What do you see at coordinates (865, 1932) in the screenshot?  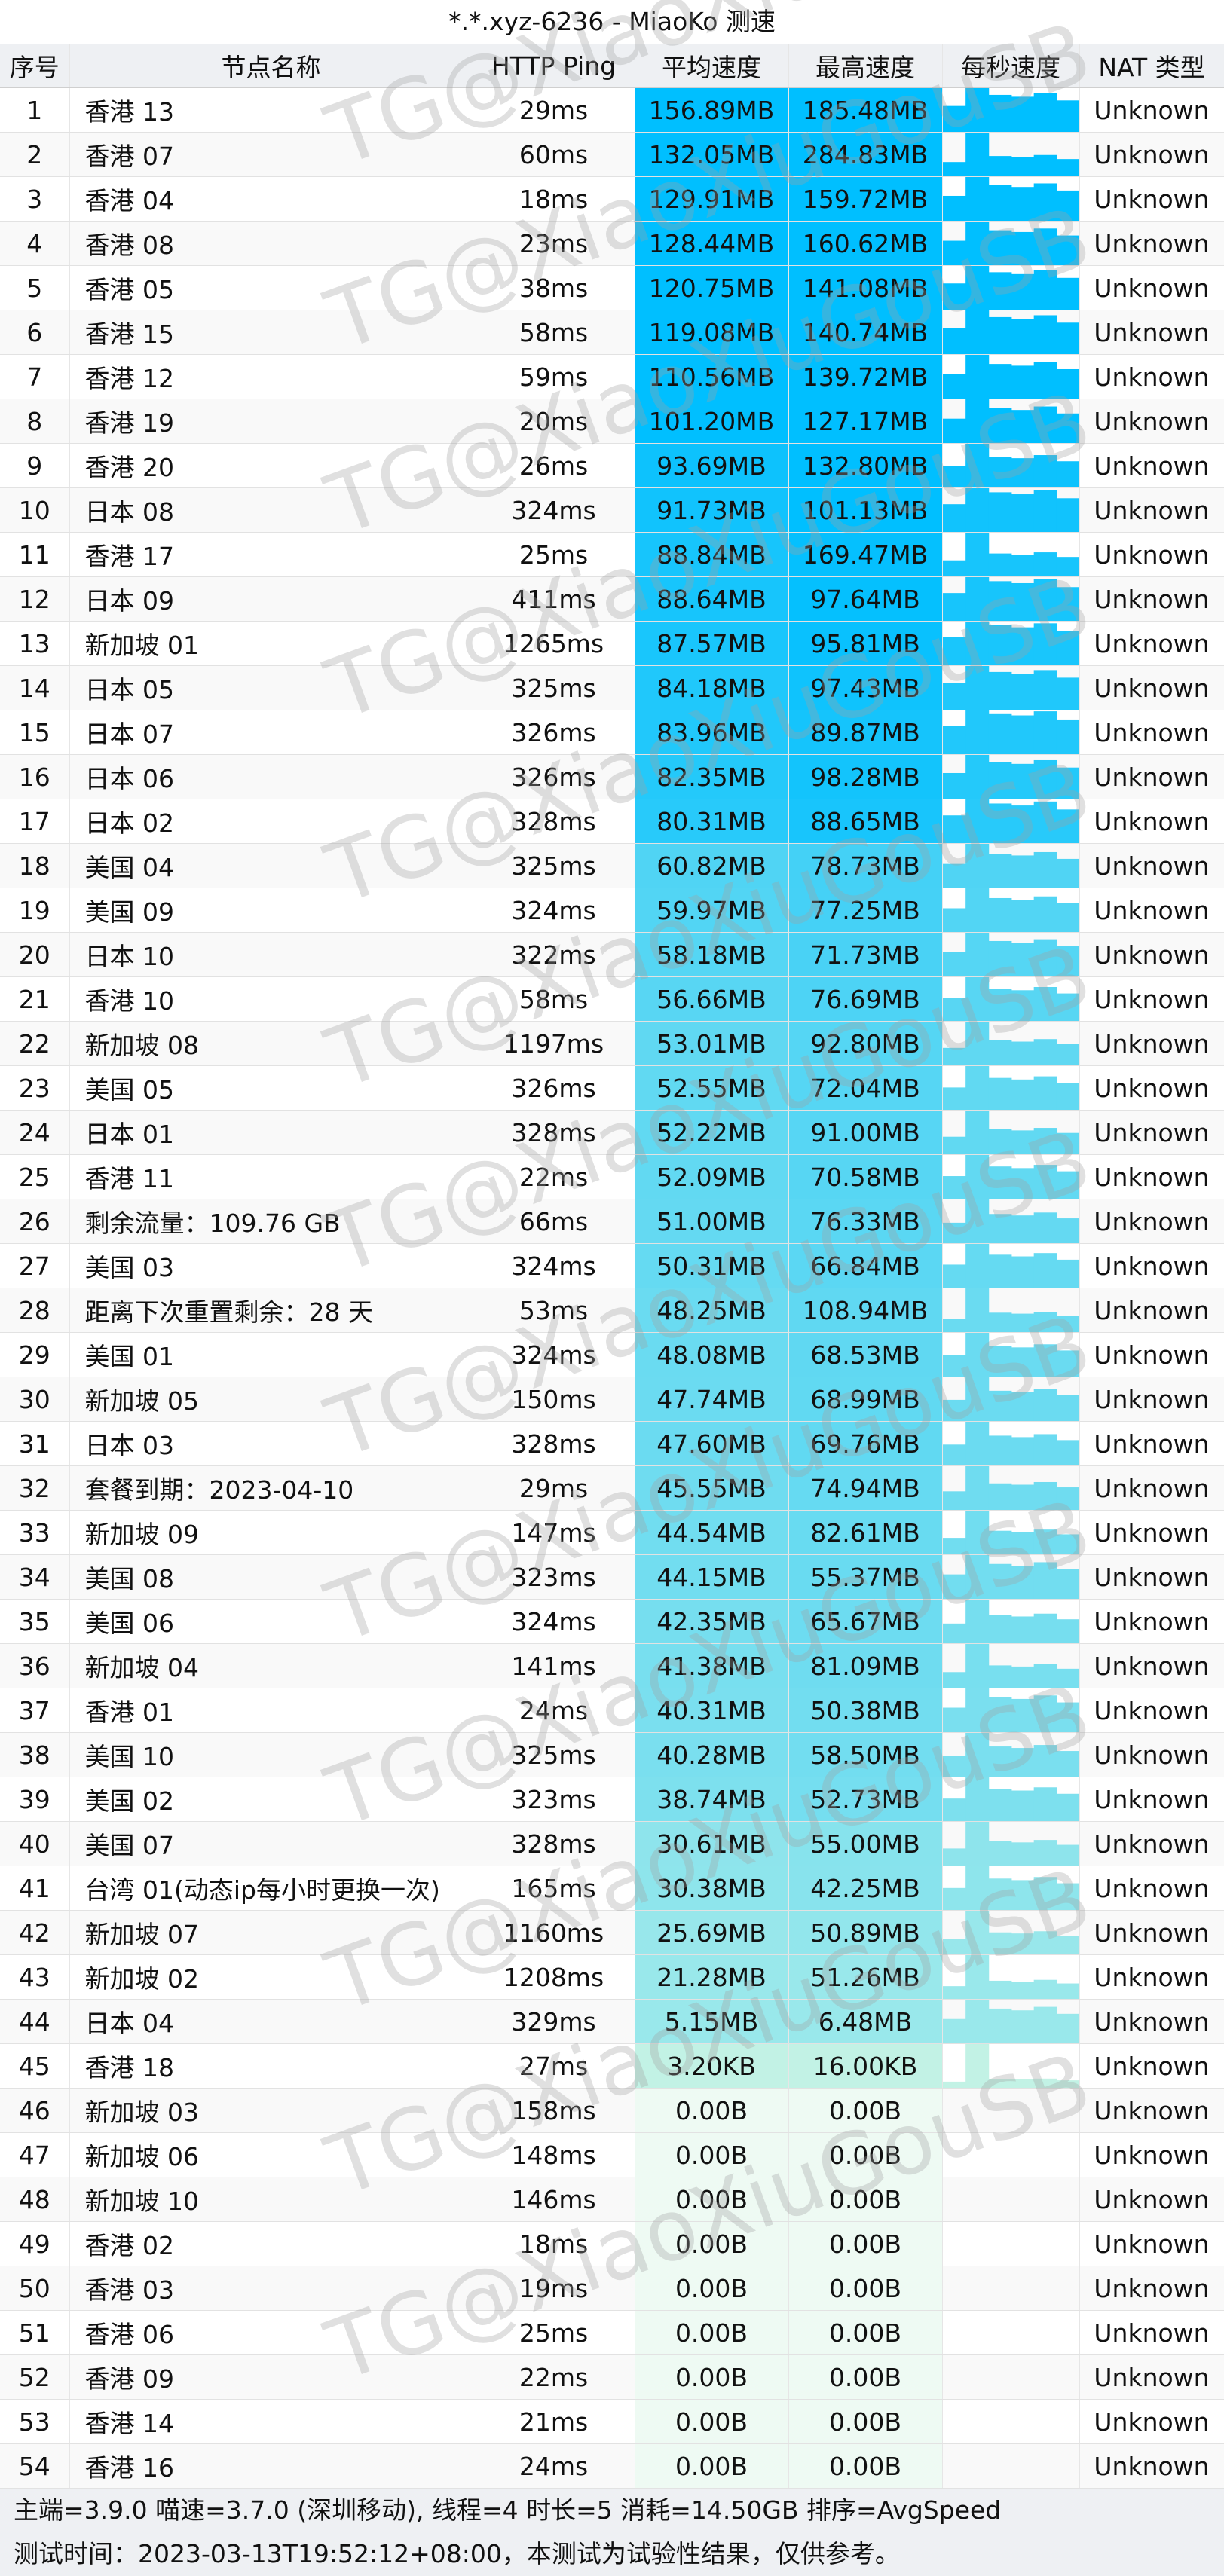 I see `row-max-speed: 50.89MB` at bounding box center [865, 1932].